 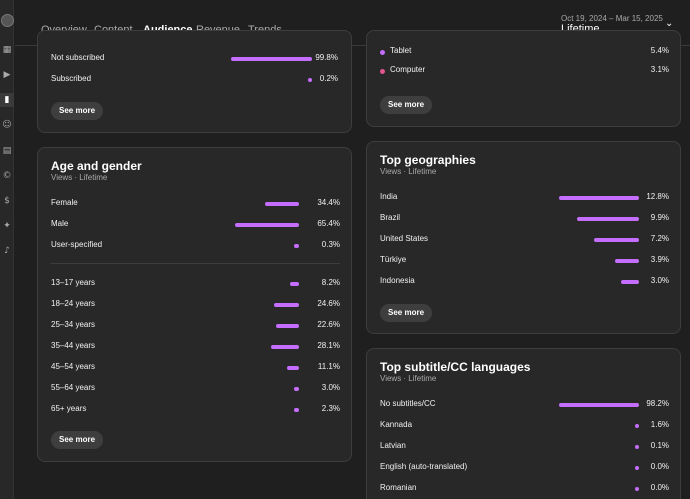 What do you see at coordinates (428, 160) in the screenshot?
I see `card-title: Top geographies` at bounding box center [428, 160].